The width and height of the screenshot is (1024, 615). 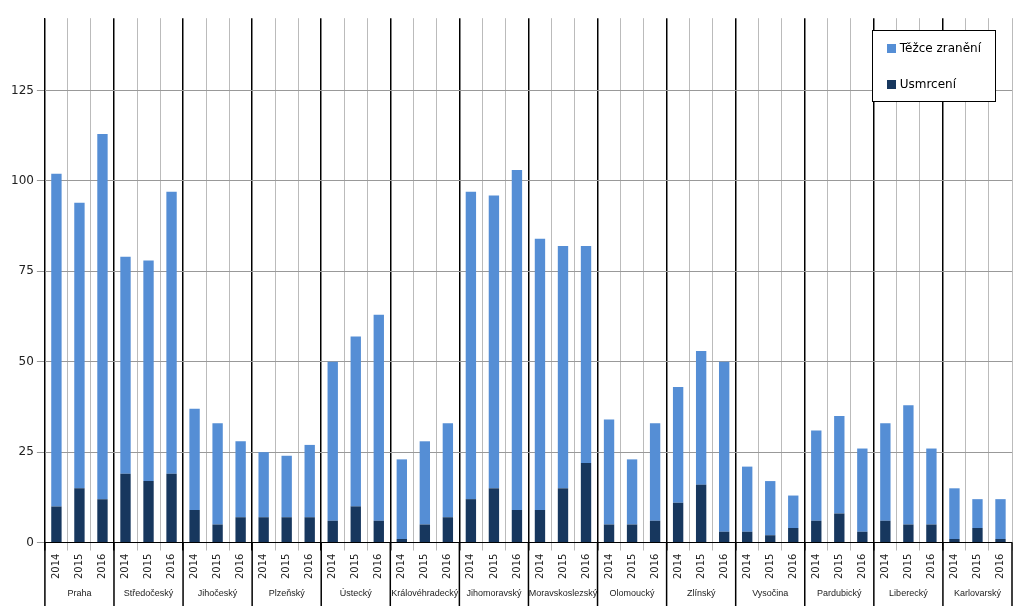 What do you see at coordinates (22, 89) in the screenshot?
I see `y-tick-label: 125` at bounding box center [22, 89].